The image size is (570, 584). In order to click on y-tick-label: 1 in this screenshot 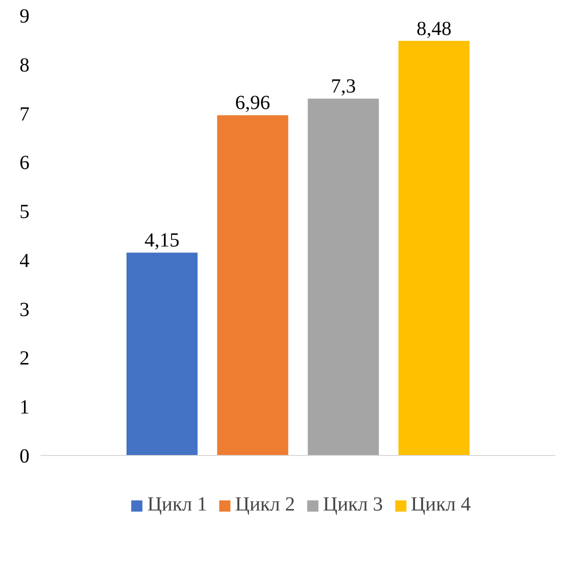, I will do `click(25, 407)`.